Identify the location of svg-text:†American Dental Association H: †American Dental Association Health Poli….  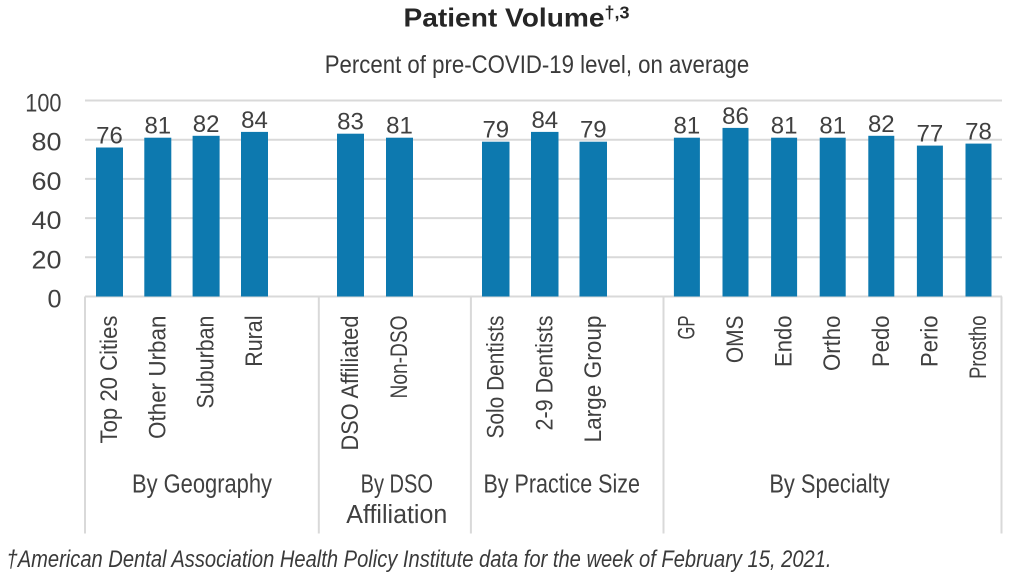
(419, 559).